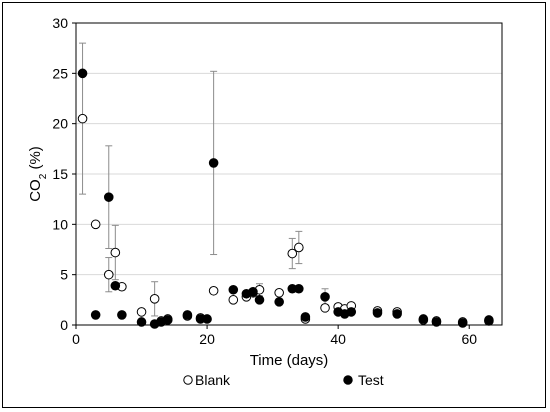  I want to click on y-axis-label-subscript: 2, so click(43, 176).